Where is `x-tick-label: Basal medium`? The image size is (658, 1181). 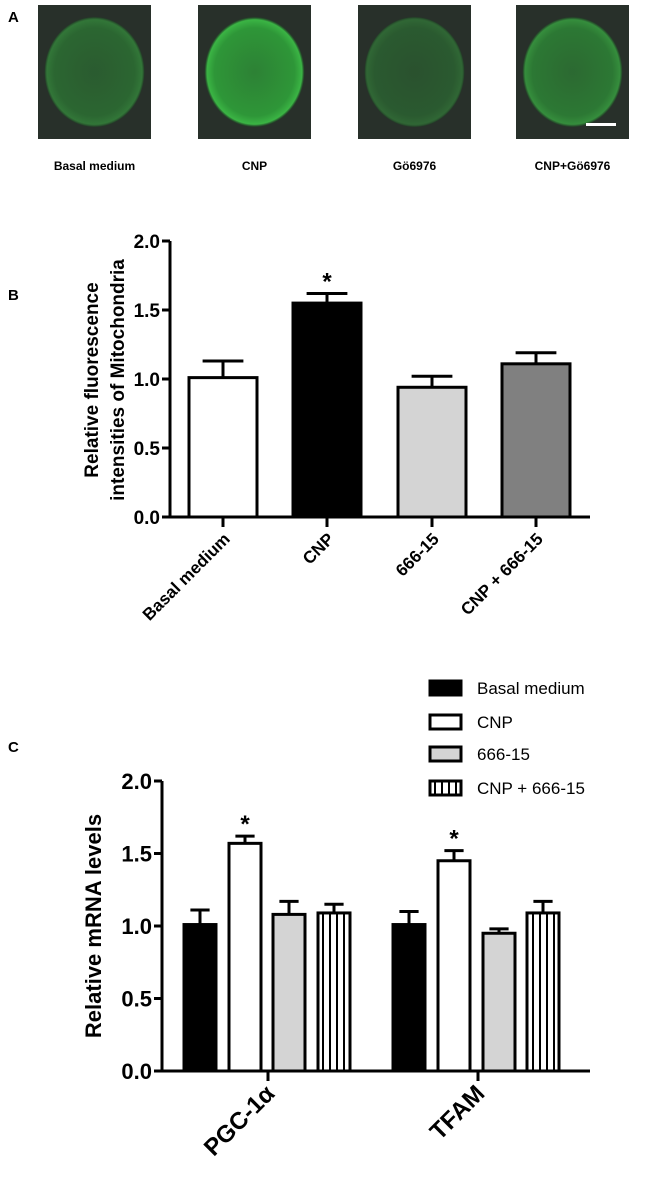 x-tick-label: Basal medium is located at coordinates (186, 576).